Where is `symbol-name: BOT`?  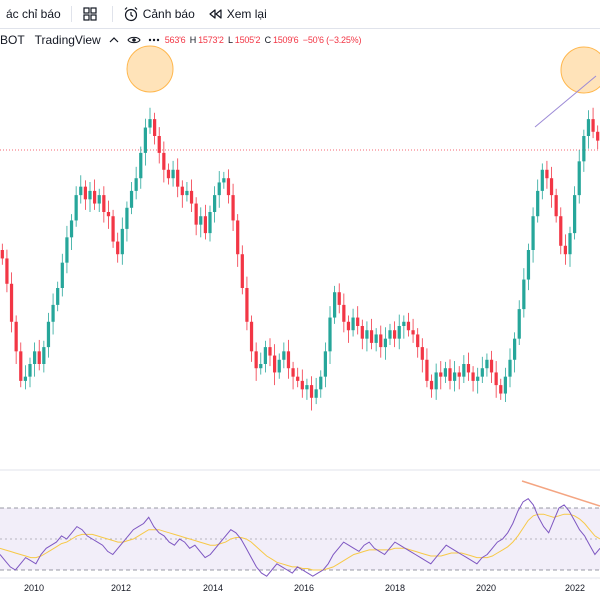
symbol-name: BOT is located at coordinates (12, 40).